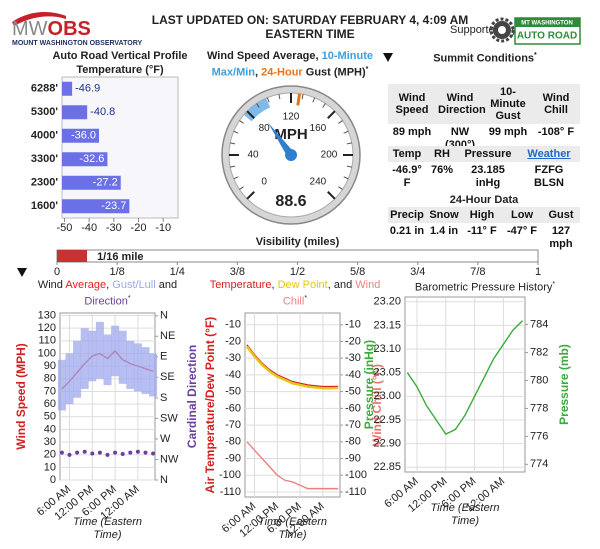  What do you see at coordinates (561, 215) in the screenshot?
I see `column-header: Gust` at bounding box center [561, 215].